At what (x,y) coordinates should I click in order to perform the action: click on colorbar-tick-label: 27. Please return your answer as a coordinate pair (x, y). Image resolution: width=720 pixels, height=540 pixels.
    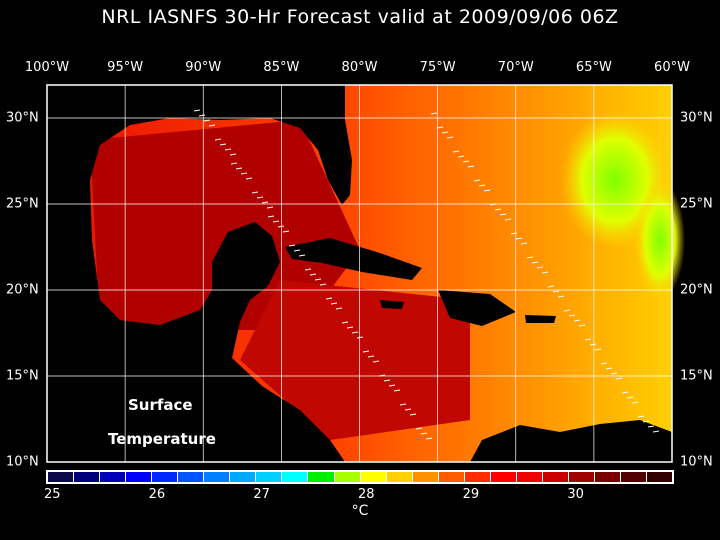
    Looking at the image, I should click on (261, 494).